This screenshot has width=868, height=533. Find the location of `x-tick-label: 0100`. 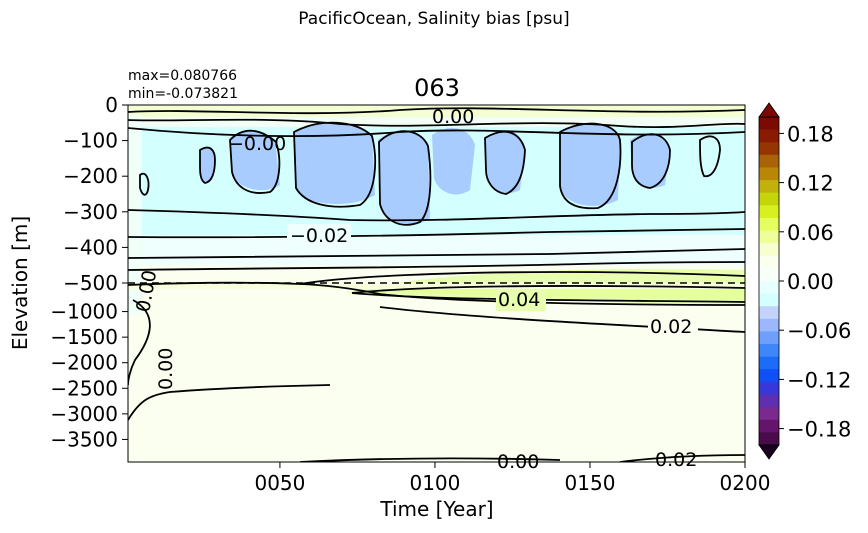

x-tick-label: 0100 is located at coordinates (434, 483).